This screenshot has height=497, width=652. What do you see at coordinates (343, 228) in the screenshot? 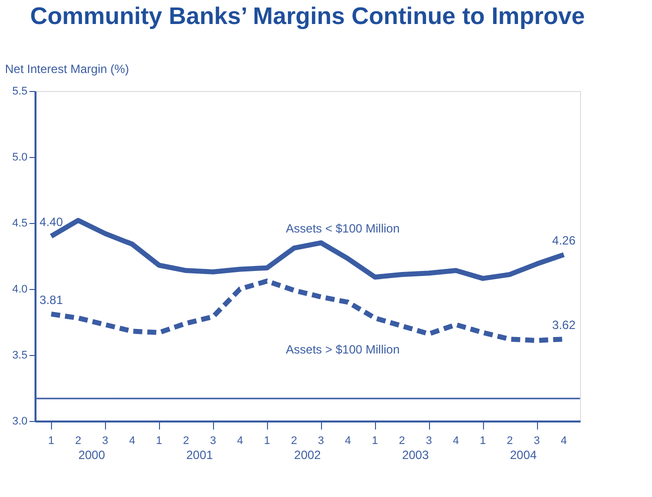
I see `series-label: Assets < $100 Million` at bounding box center [343, 228].